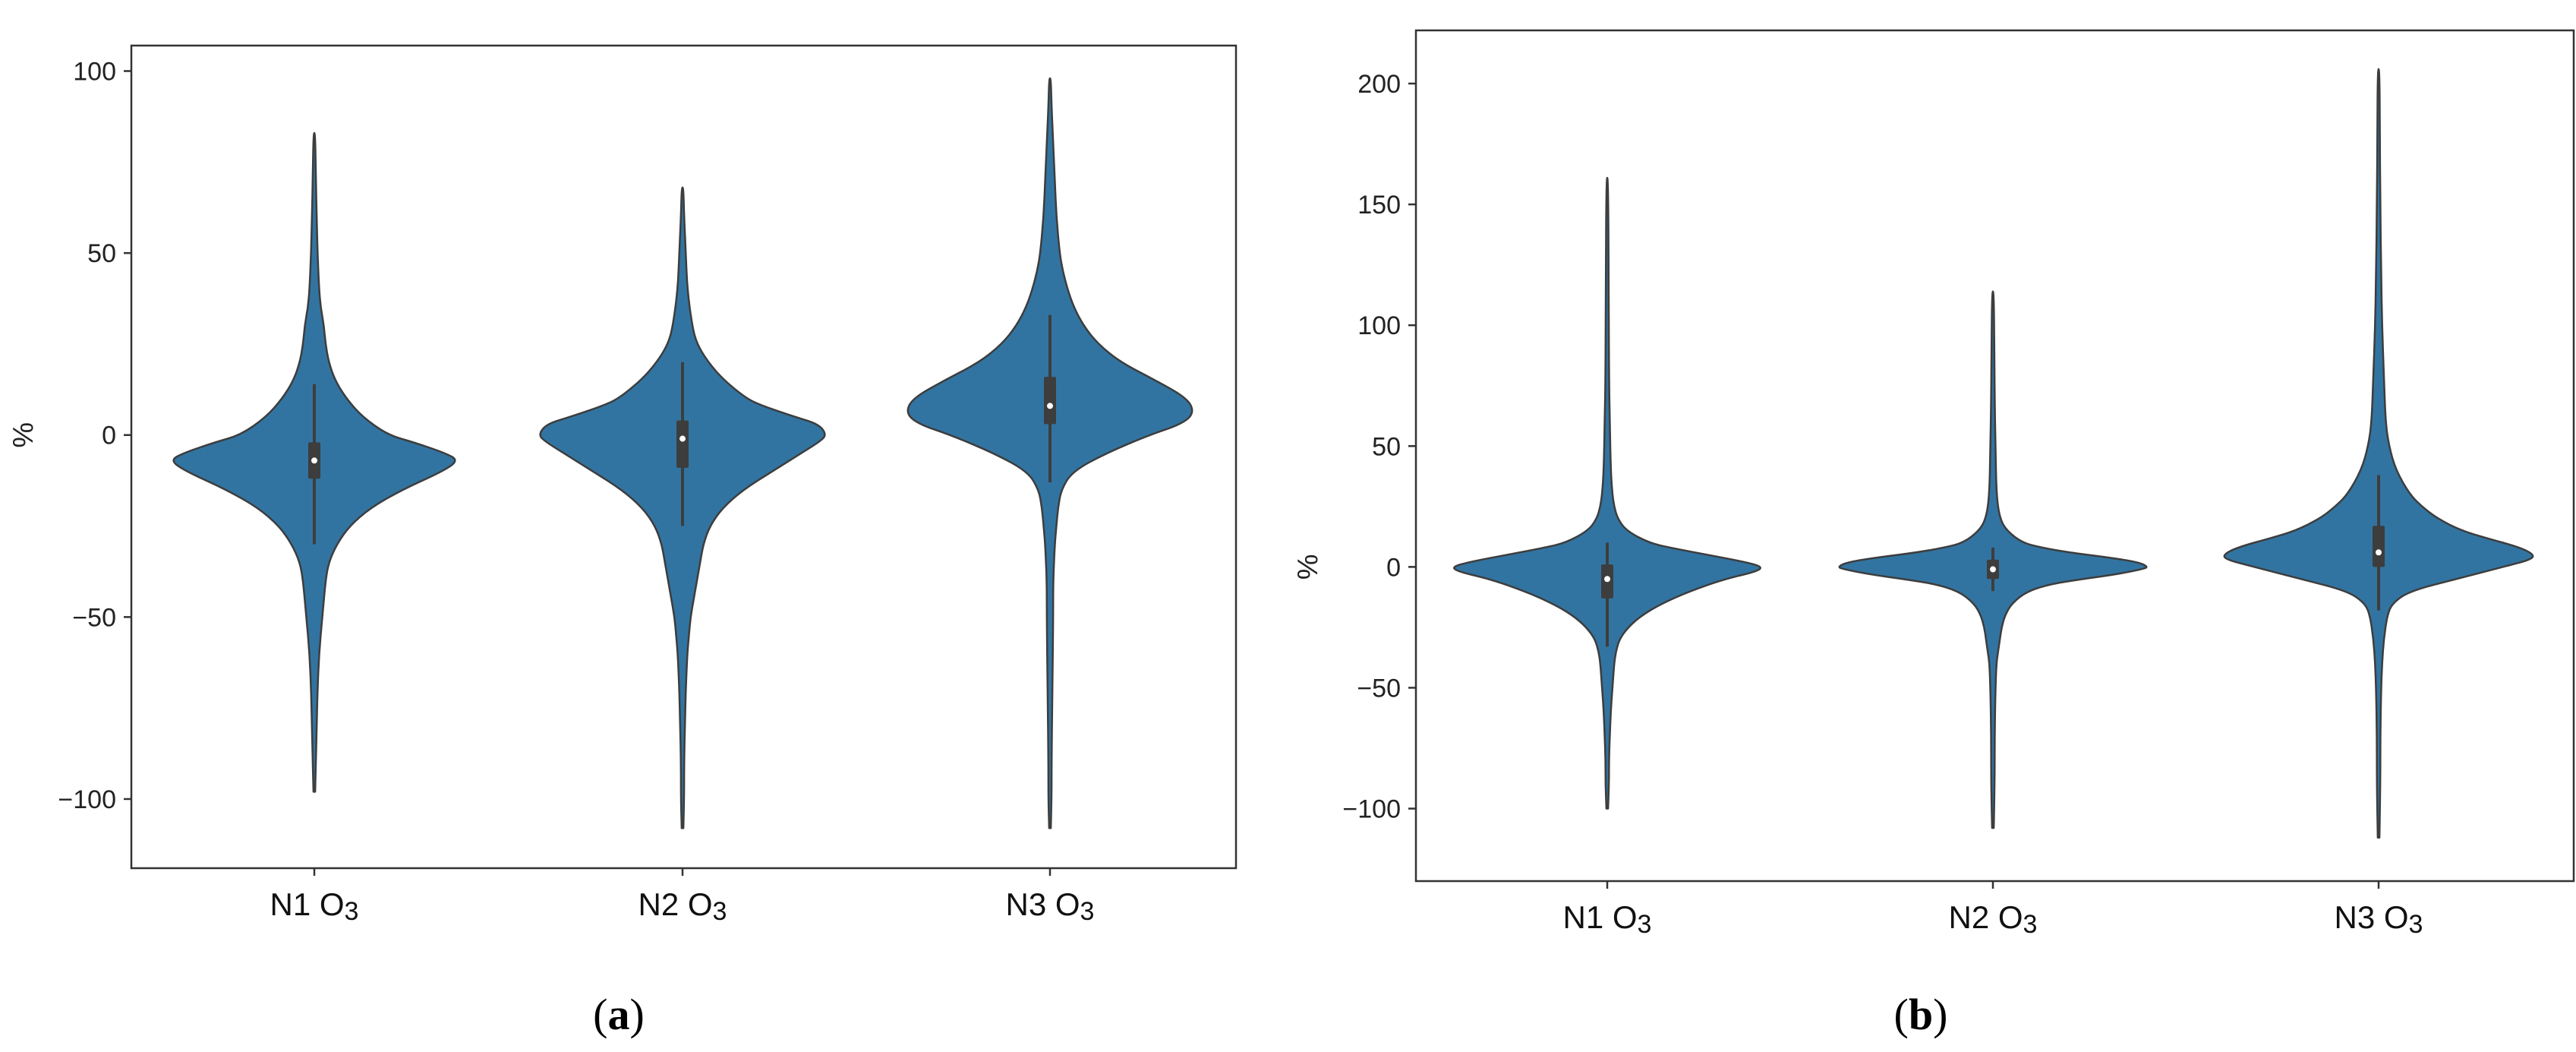  What do you see at coordinates (1379, 85) in the screenshot?
I see `y-tick-label: 200` at bounding box center [1379, 85].